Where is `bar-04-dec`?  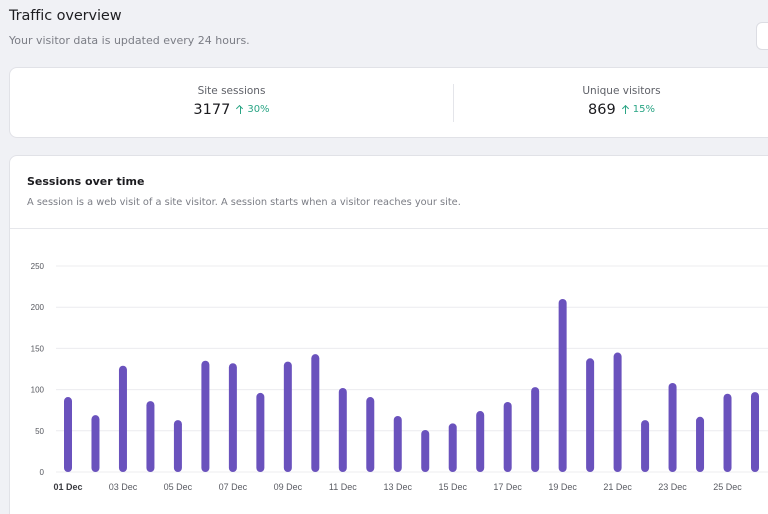 bar-04-dec is located at coordinates (150, 436).